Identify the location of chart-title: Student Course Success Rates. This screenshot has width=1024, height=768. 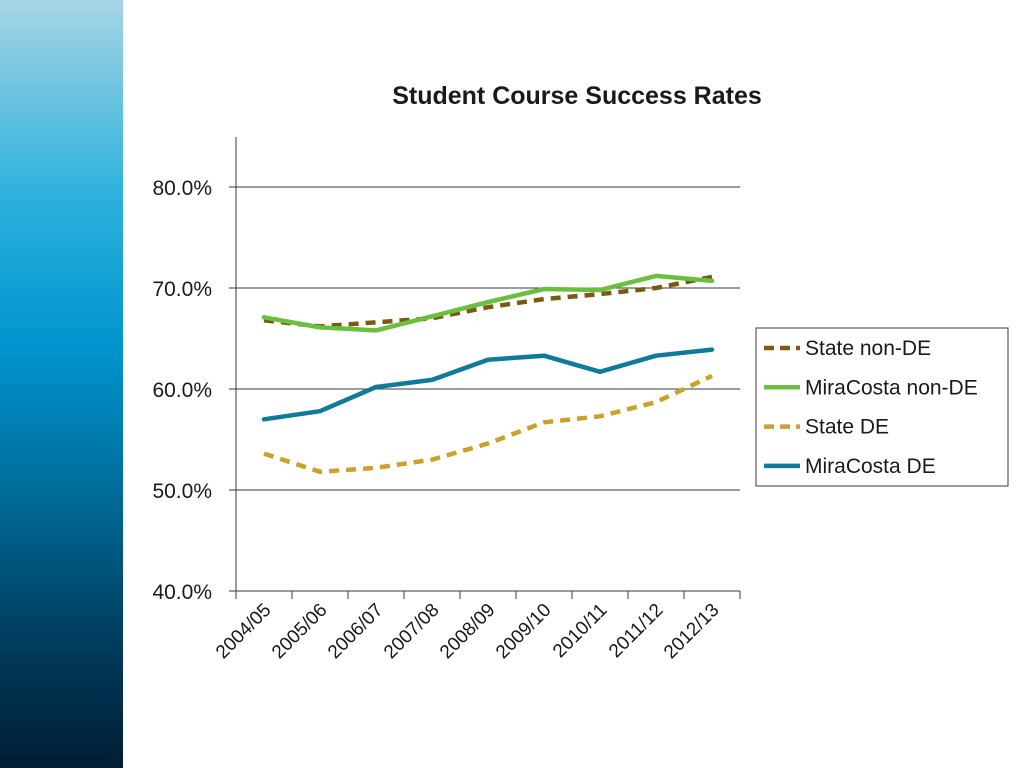
(577, 96).